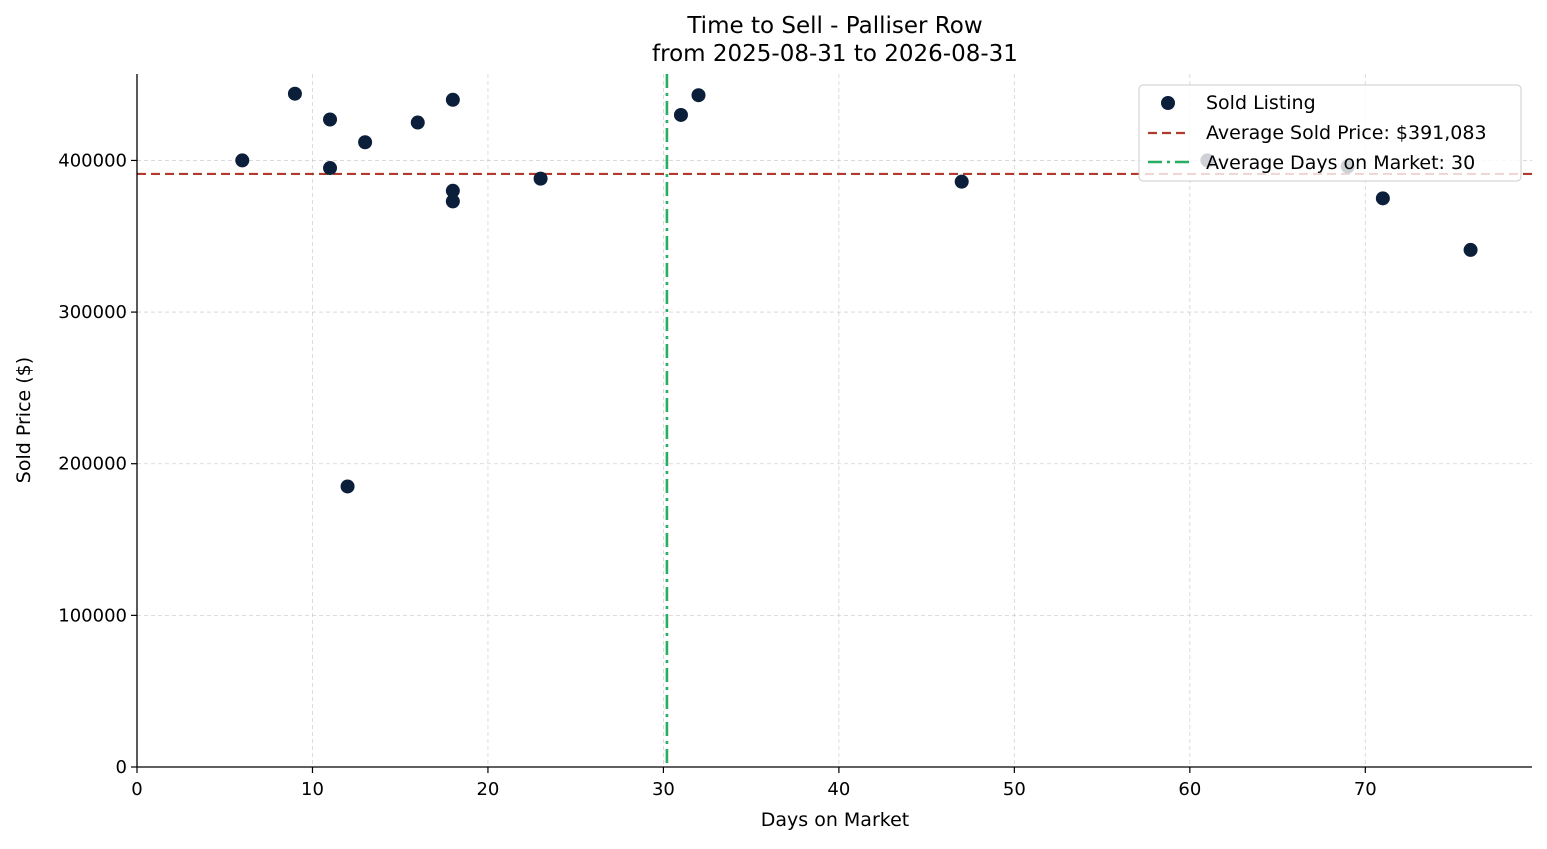  Describe the element at coordinates (835, 820) in the screenshot. I see `x-axis-label: Days on Market` at that location.